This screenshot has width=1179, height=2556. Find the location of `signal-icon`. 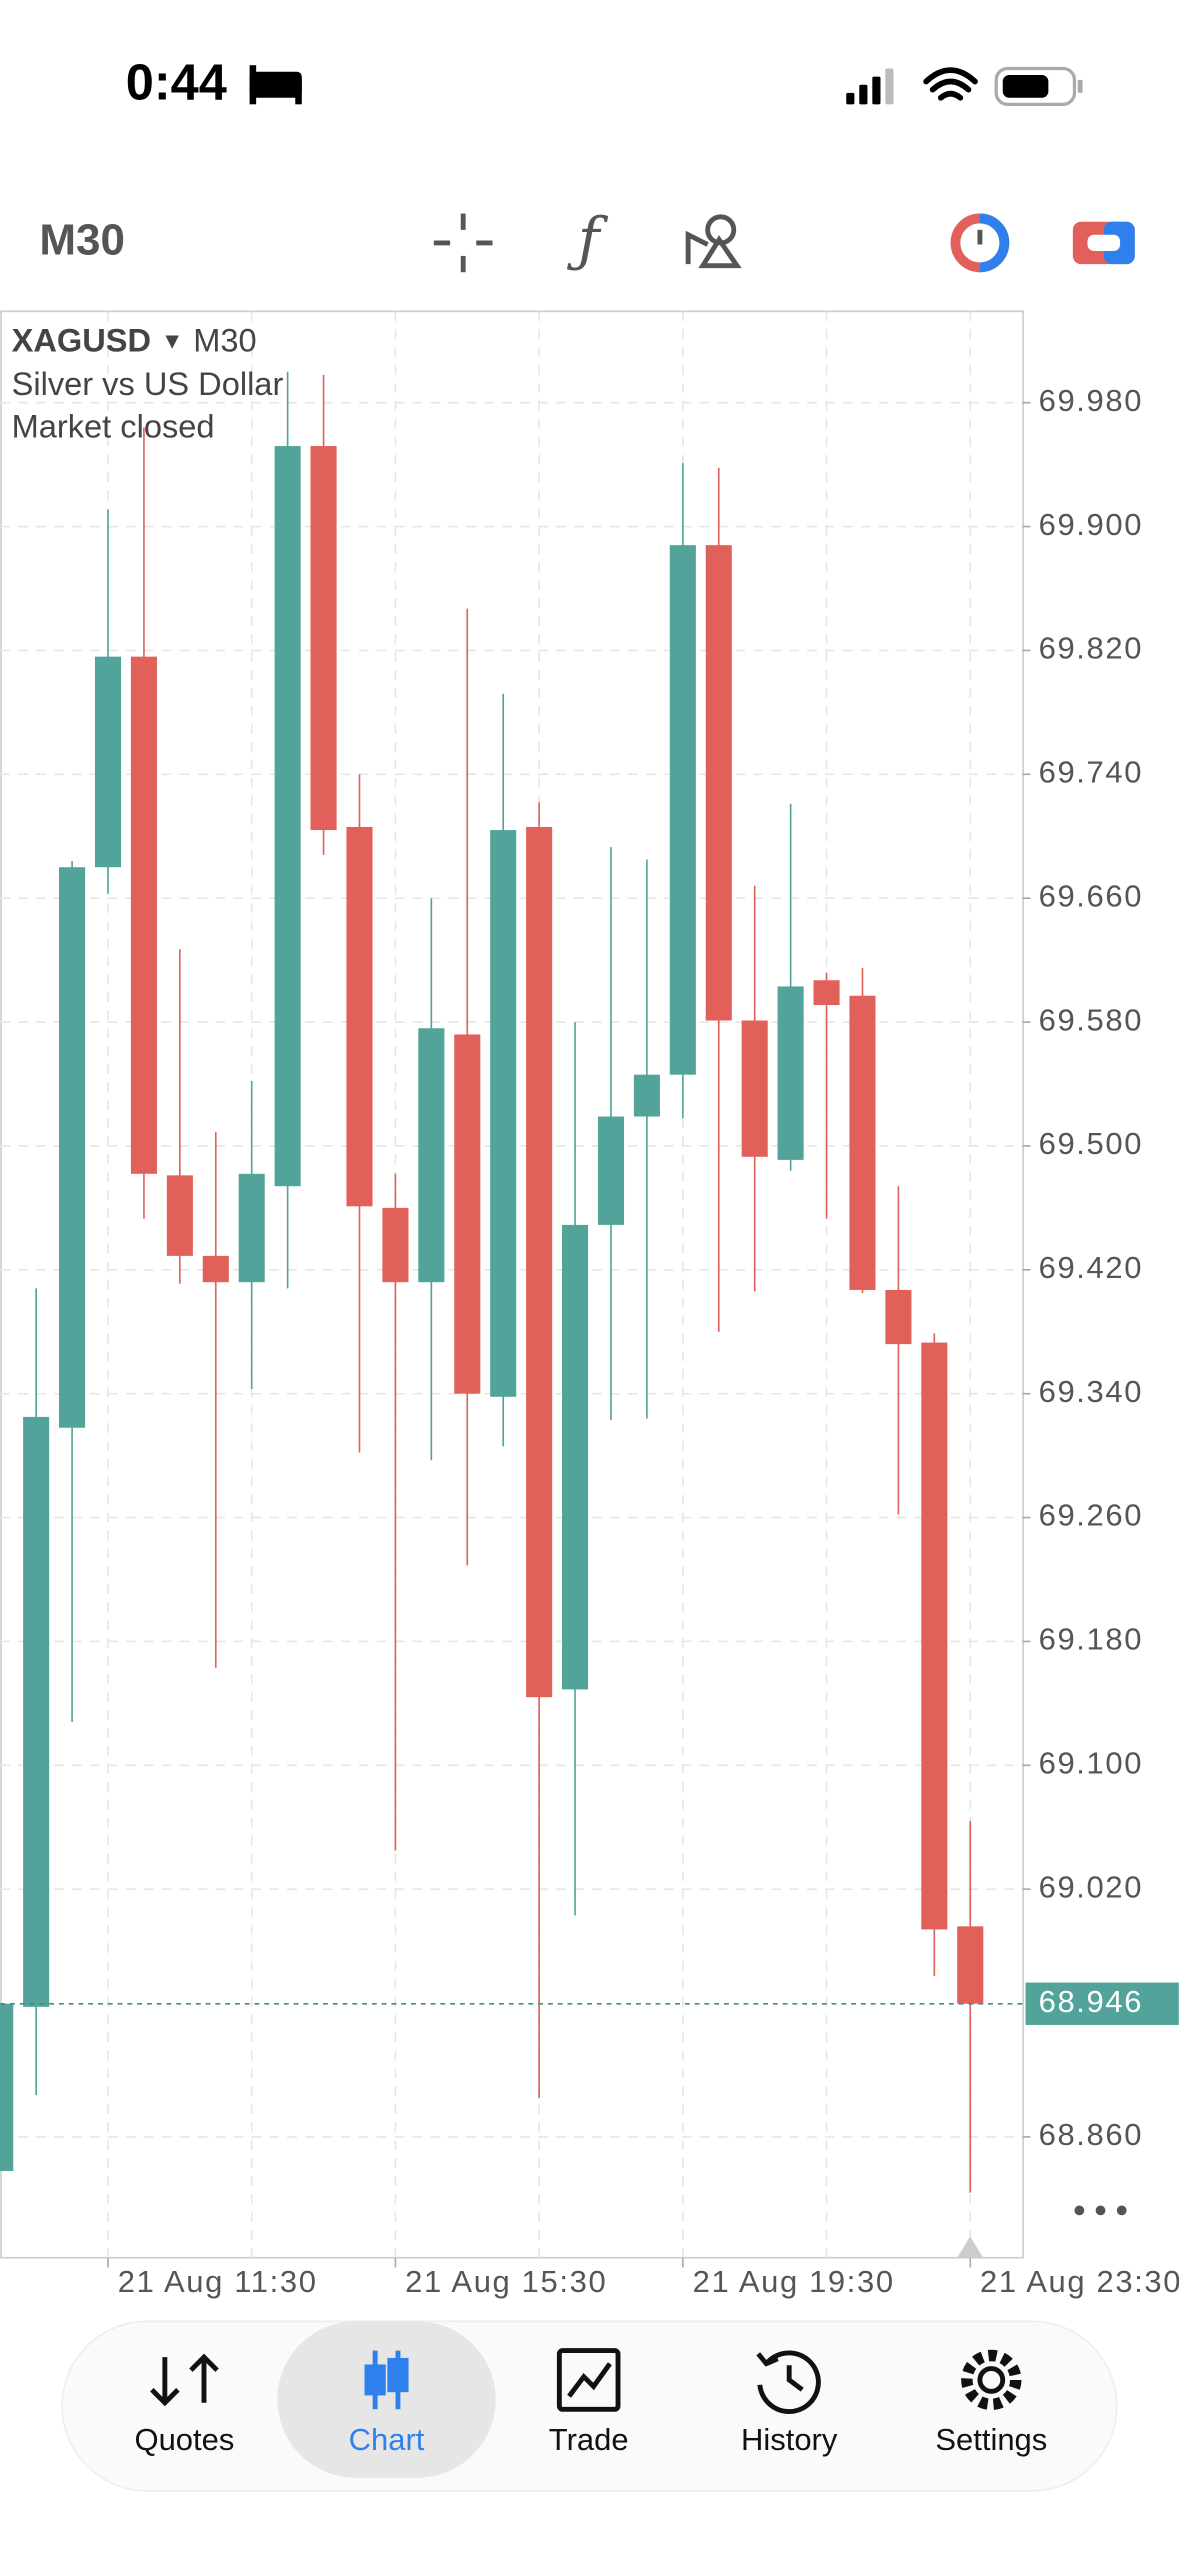

signal-icon is located at coordinates (870, 86).